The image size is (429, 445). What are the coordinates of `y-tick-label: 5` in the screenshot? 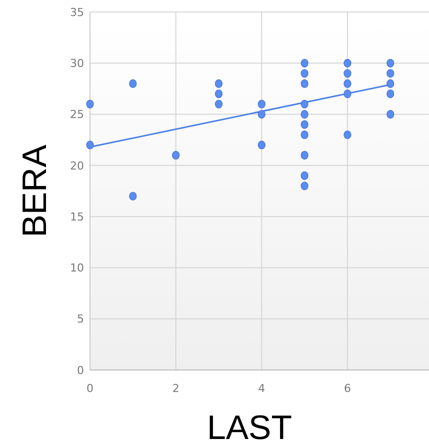 It's located at (80, 319).